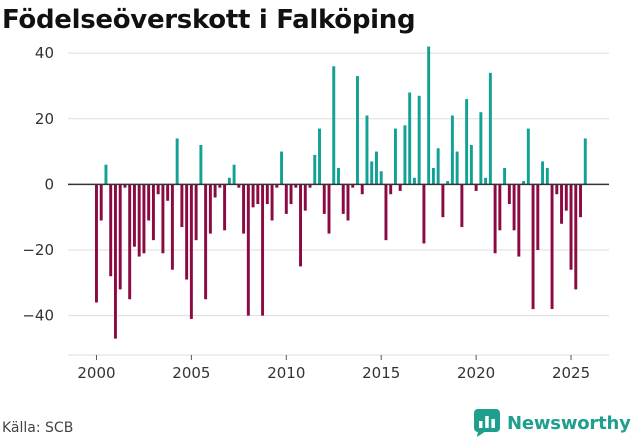  What do you see at coordinates (286, 373) in the screenshot?
I see `x-tick-label: 2010` at bounding box center [286, 373].